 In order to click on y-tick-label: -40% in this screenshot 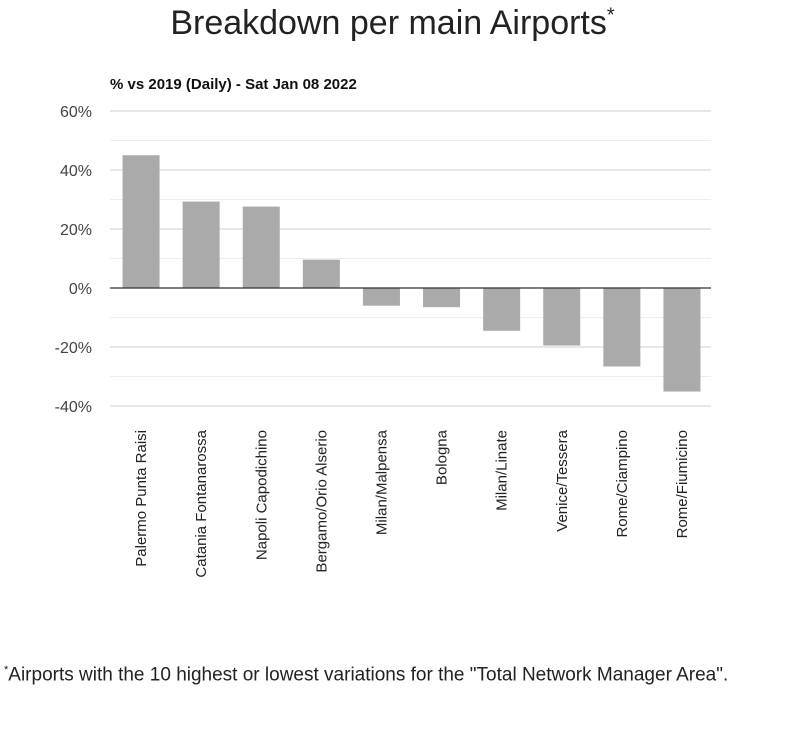, I will do `click(73, 407)`.